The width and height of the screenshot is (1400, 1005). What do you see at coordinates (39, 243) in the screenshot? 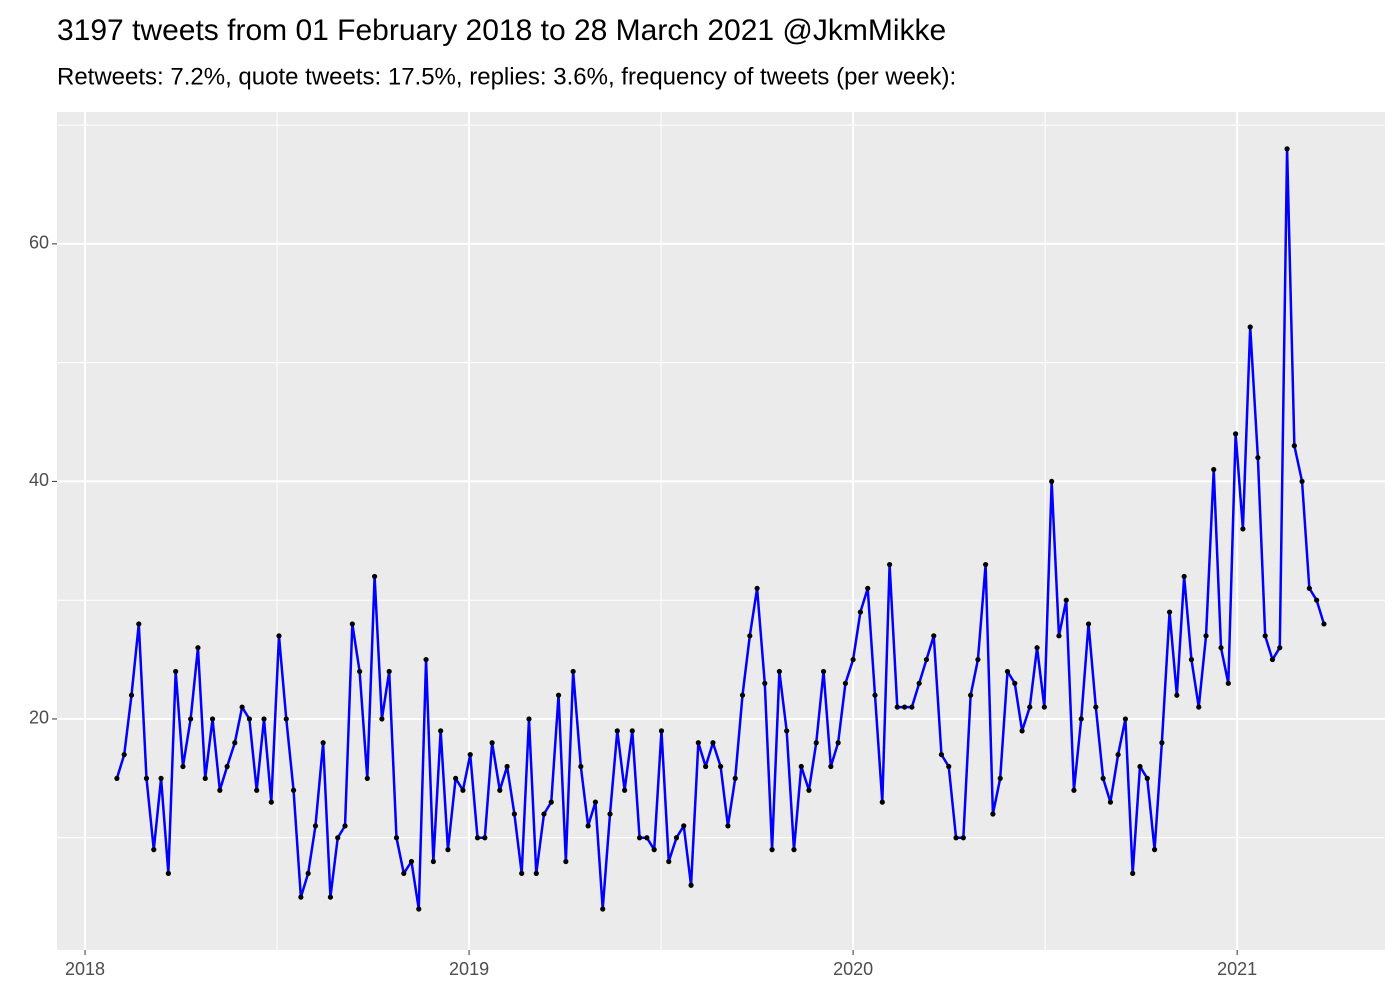
I see `y-tick-label: 60` at bounding box center [39, 243].